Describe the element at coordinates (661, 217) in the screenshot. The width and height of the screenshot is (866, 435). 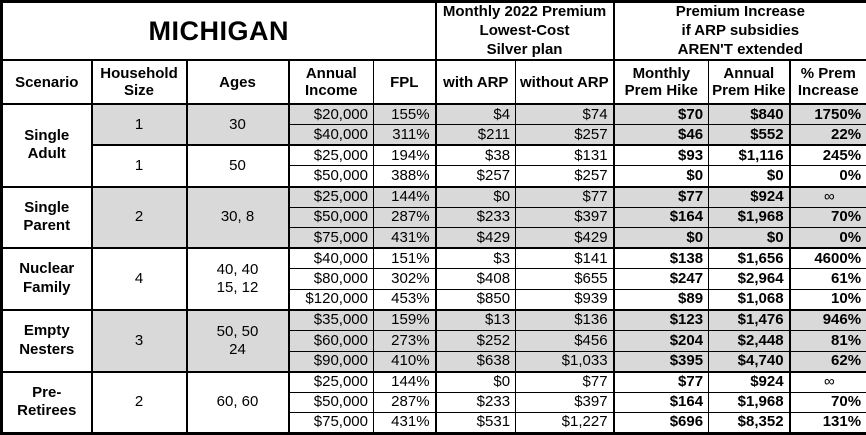
I see `monthly-hike-cell: $164` at that location.